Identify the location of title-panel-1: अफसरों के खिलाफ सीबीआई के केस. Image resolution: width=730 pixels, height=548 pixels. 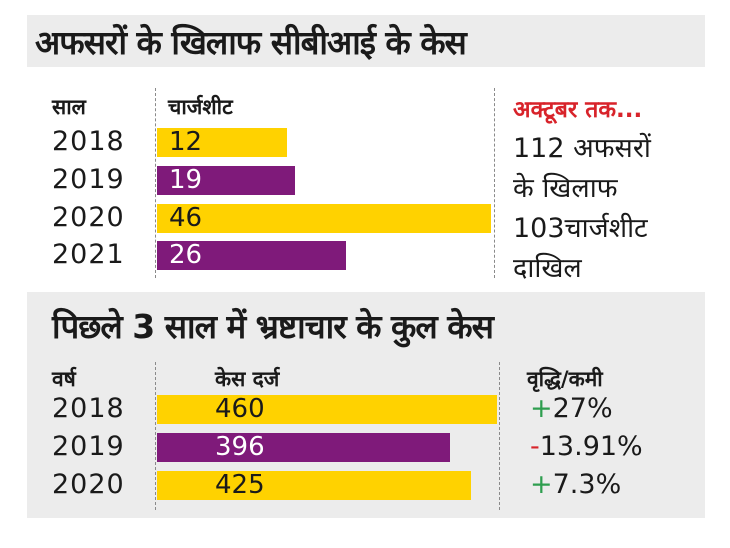
(366, 41).